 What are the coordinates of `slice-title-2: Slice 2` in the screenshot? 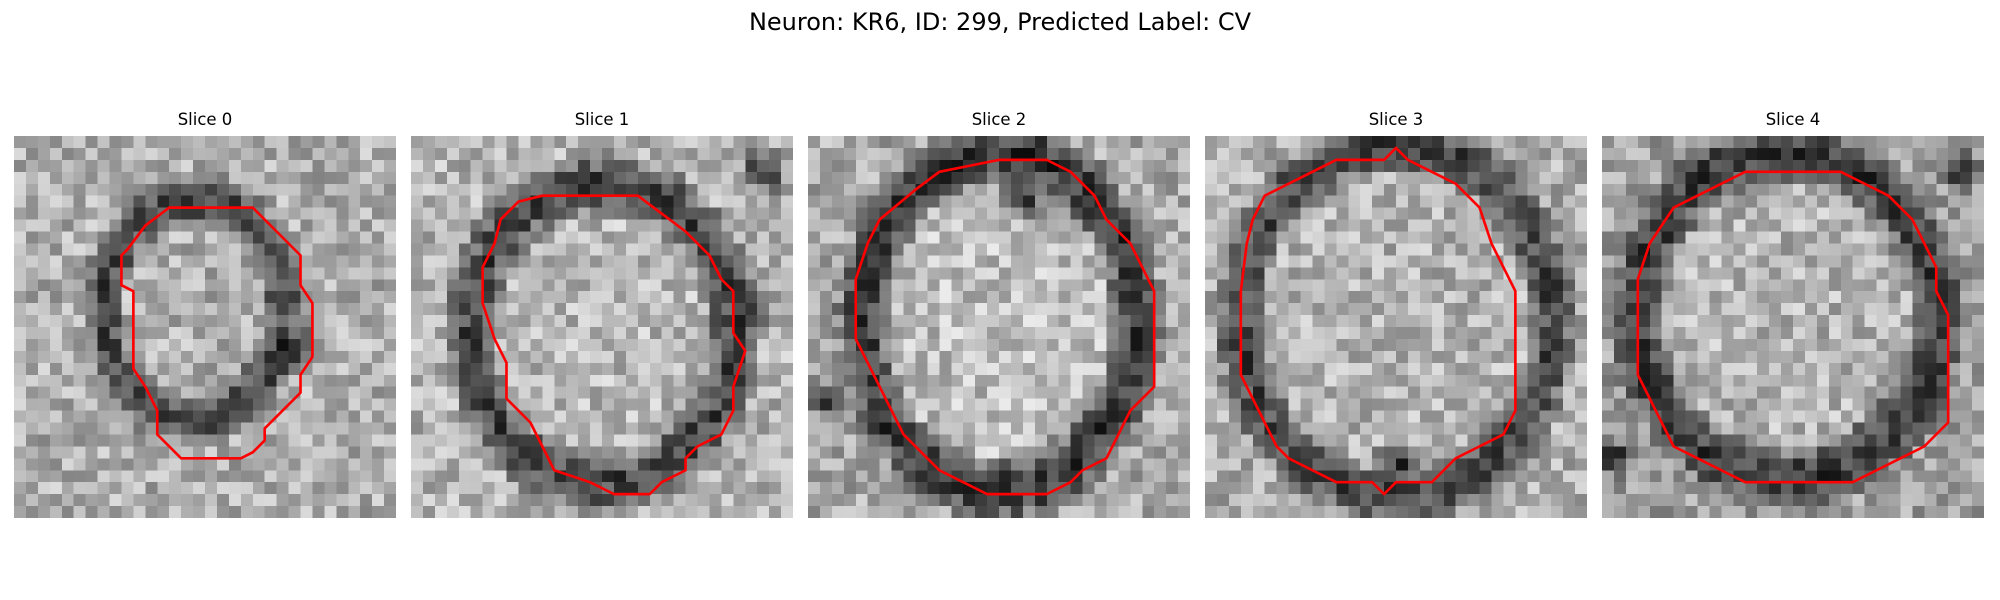 It's located at (999, 119).